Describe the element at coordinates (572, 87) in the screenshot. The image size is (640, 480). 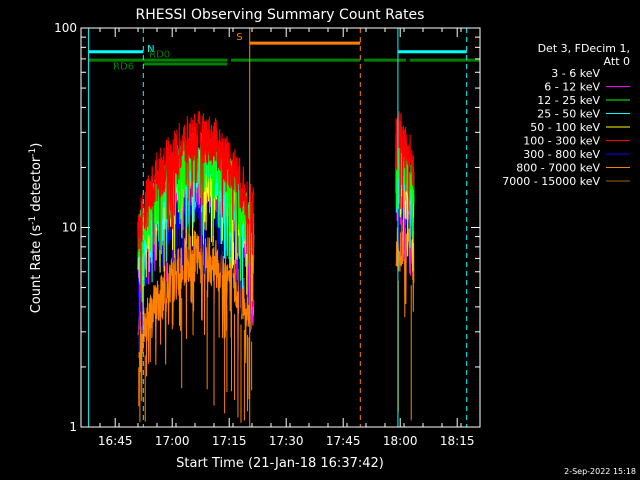
I see `legend-entry-label: 6 - 12 keV` at that location.